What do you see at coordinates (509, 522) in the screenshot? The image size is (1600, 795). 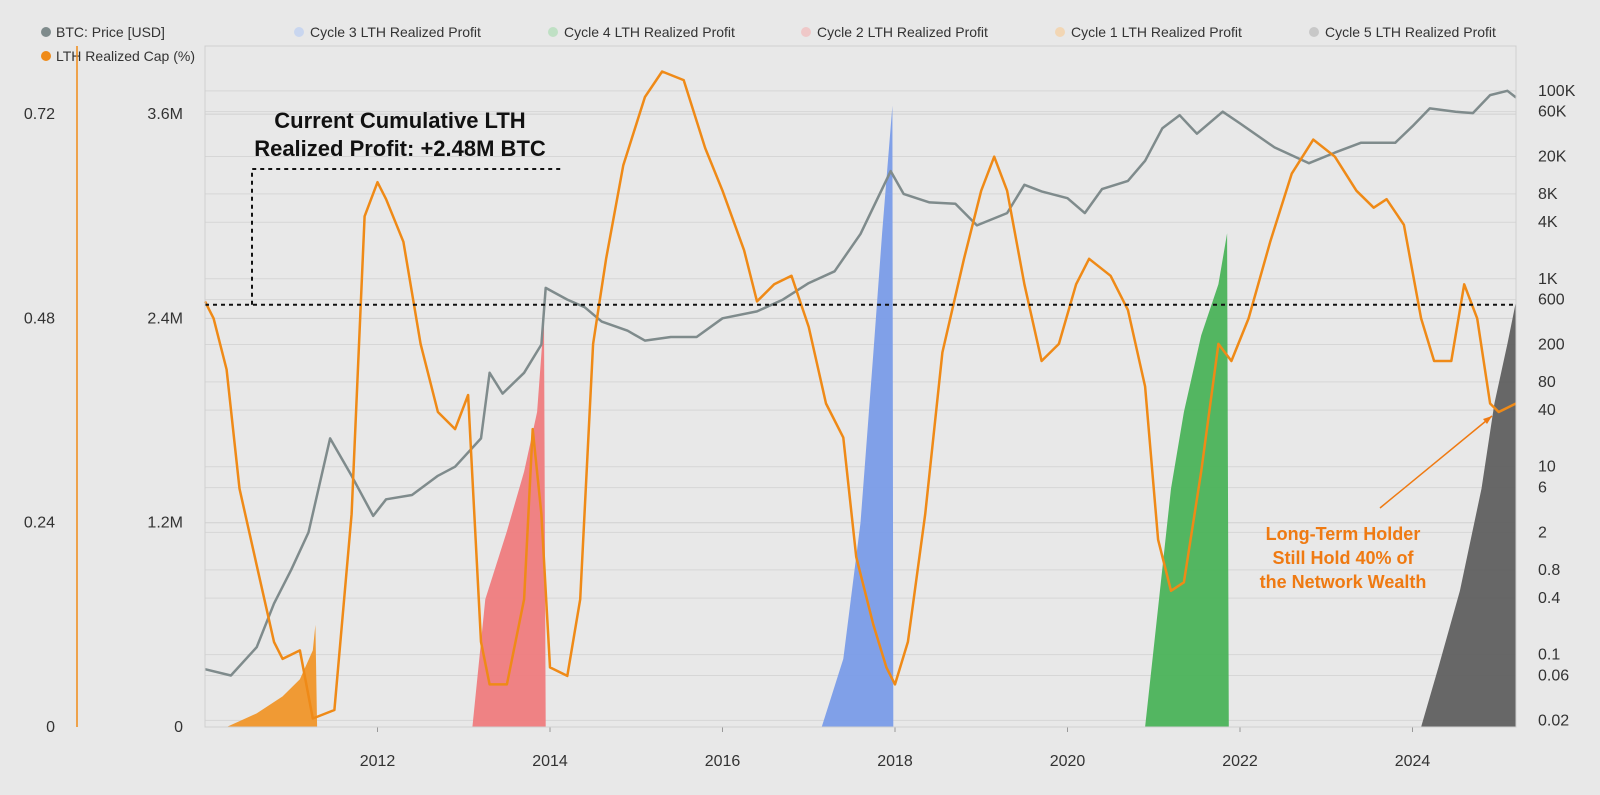 I see `area-cycle-2-lth-realized-profit` at bounding box center [509, 522].